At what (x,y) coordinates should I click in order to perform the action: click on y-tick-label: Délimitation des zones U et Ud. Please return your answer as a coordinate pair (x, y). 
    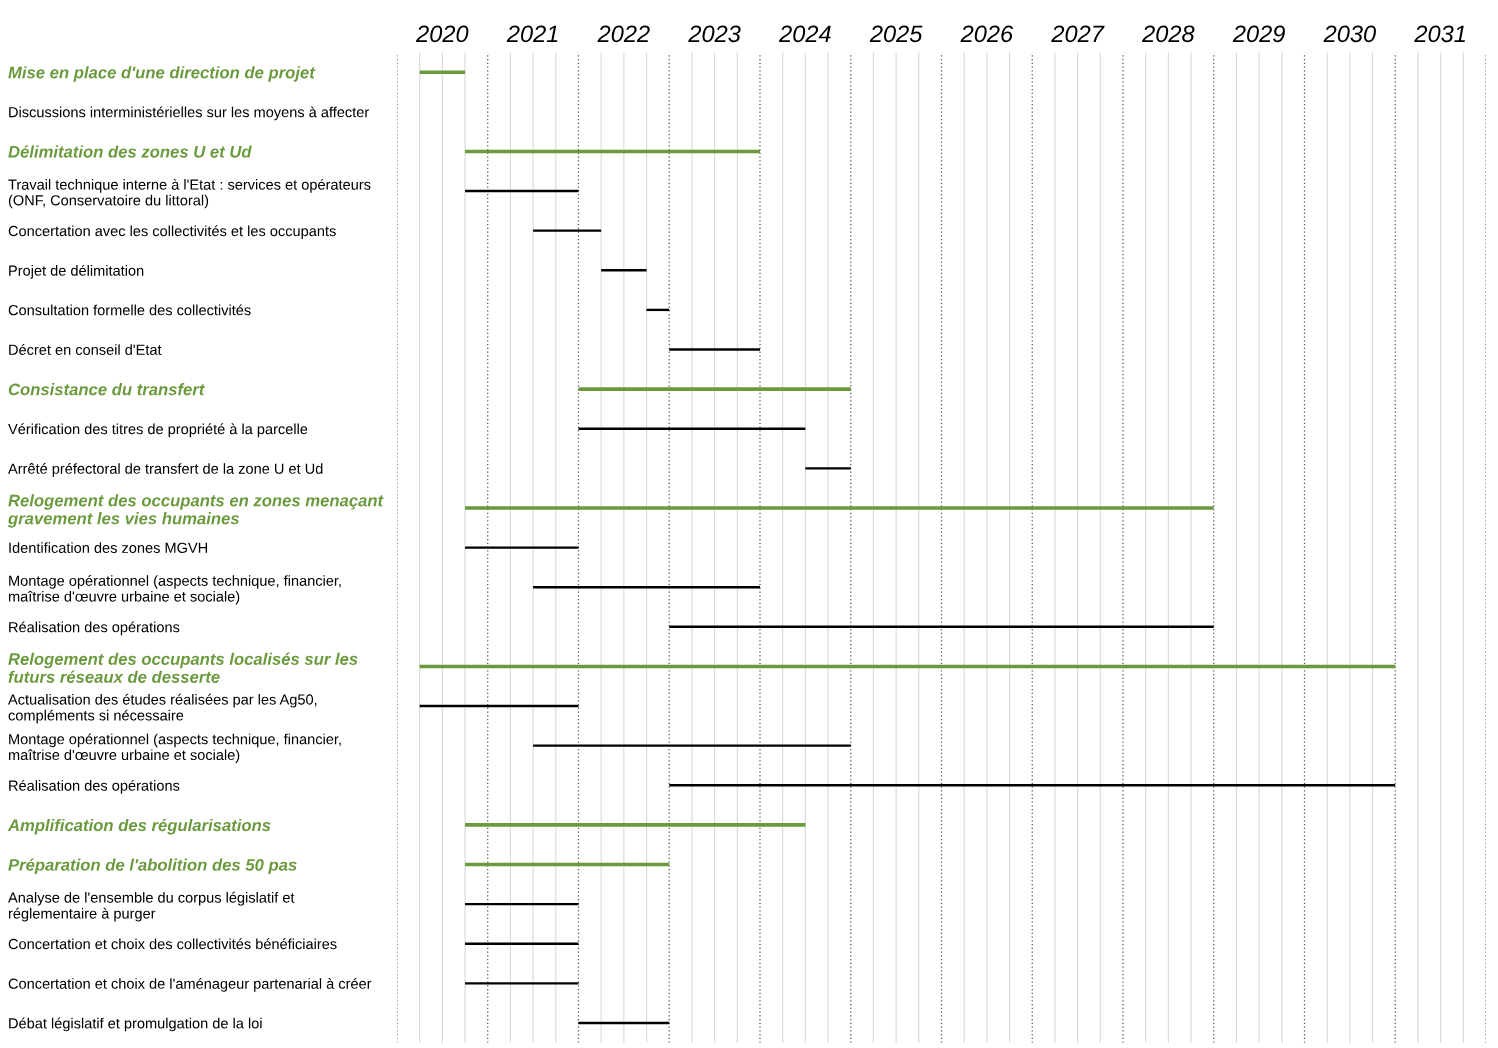
    Looking at the image, I should click on (130, 151).